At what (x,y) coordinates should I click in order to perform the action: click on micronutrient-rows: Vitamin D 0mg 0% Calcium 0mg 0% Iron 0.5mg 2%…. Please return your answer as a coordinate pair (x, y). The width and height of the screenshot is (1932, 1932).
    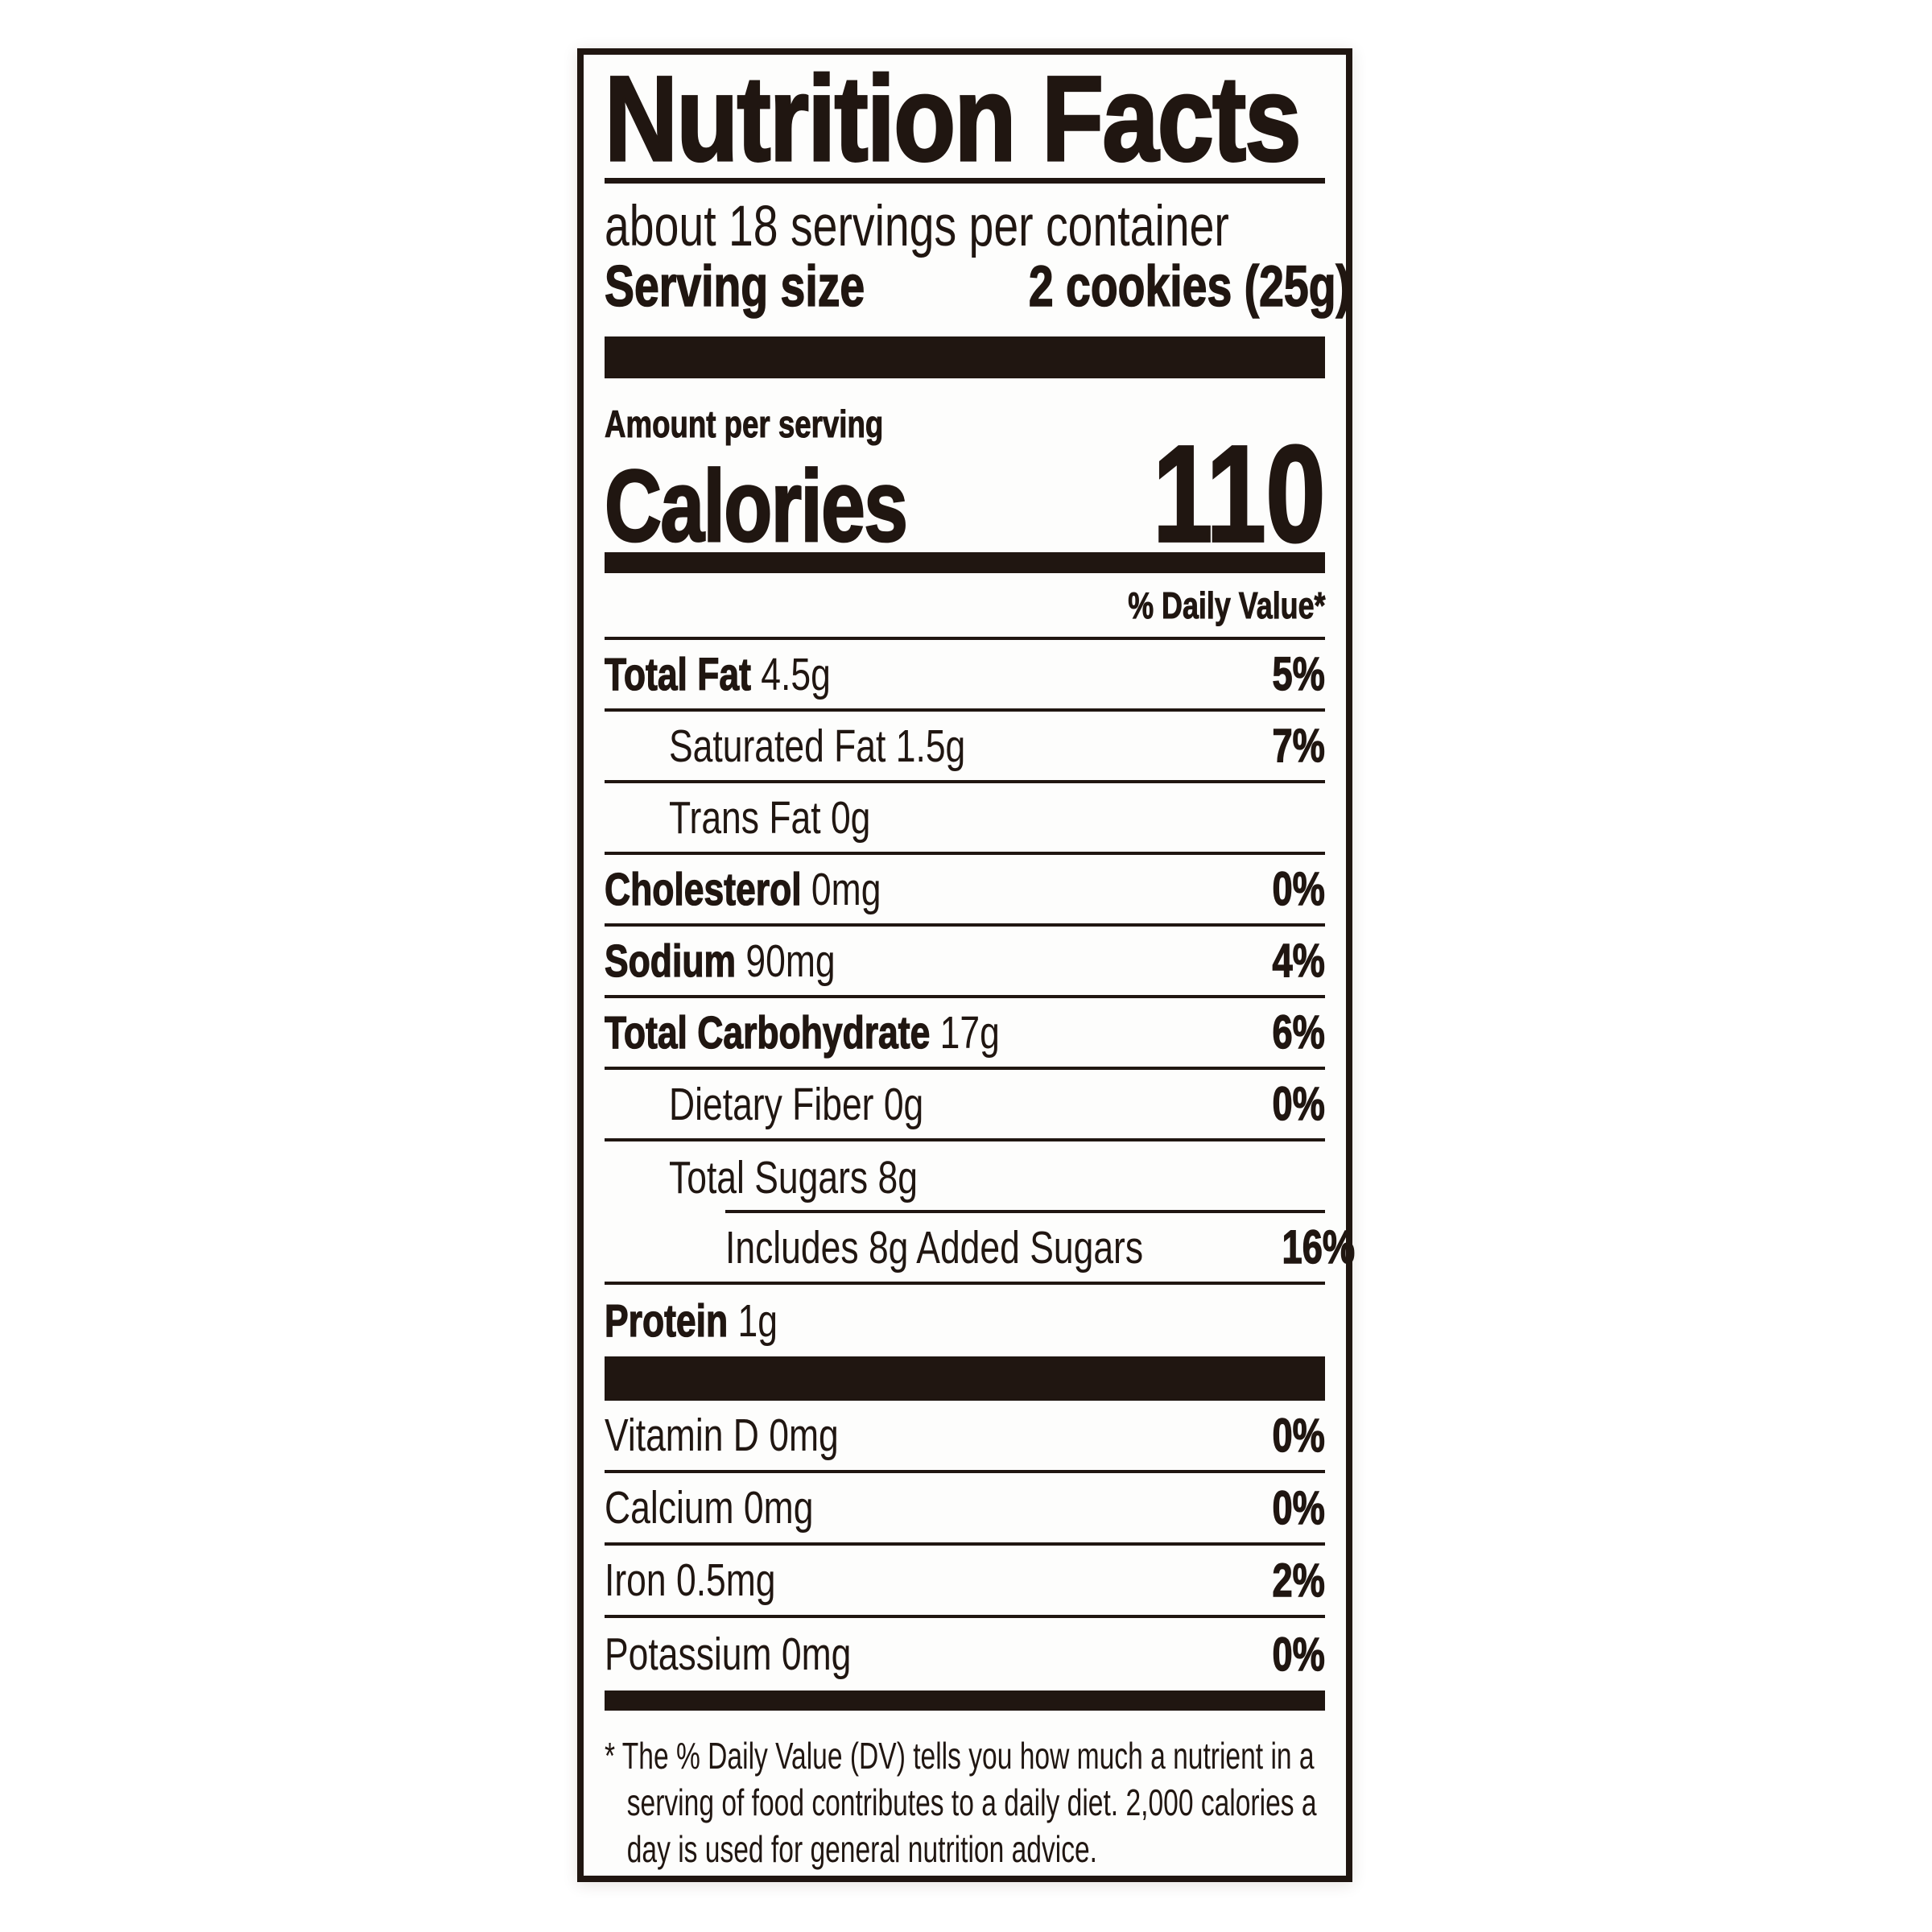
    Looking at the image, I should click on (966, 1545).